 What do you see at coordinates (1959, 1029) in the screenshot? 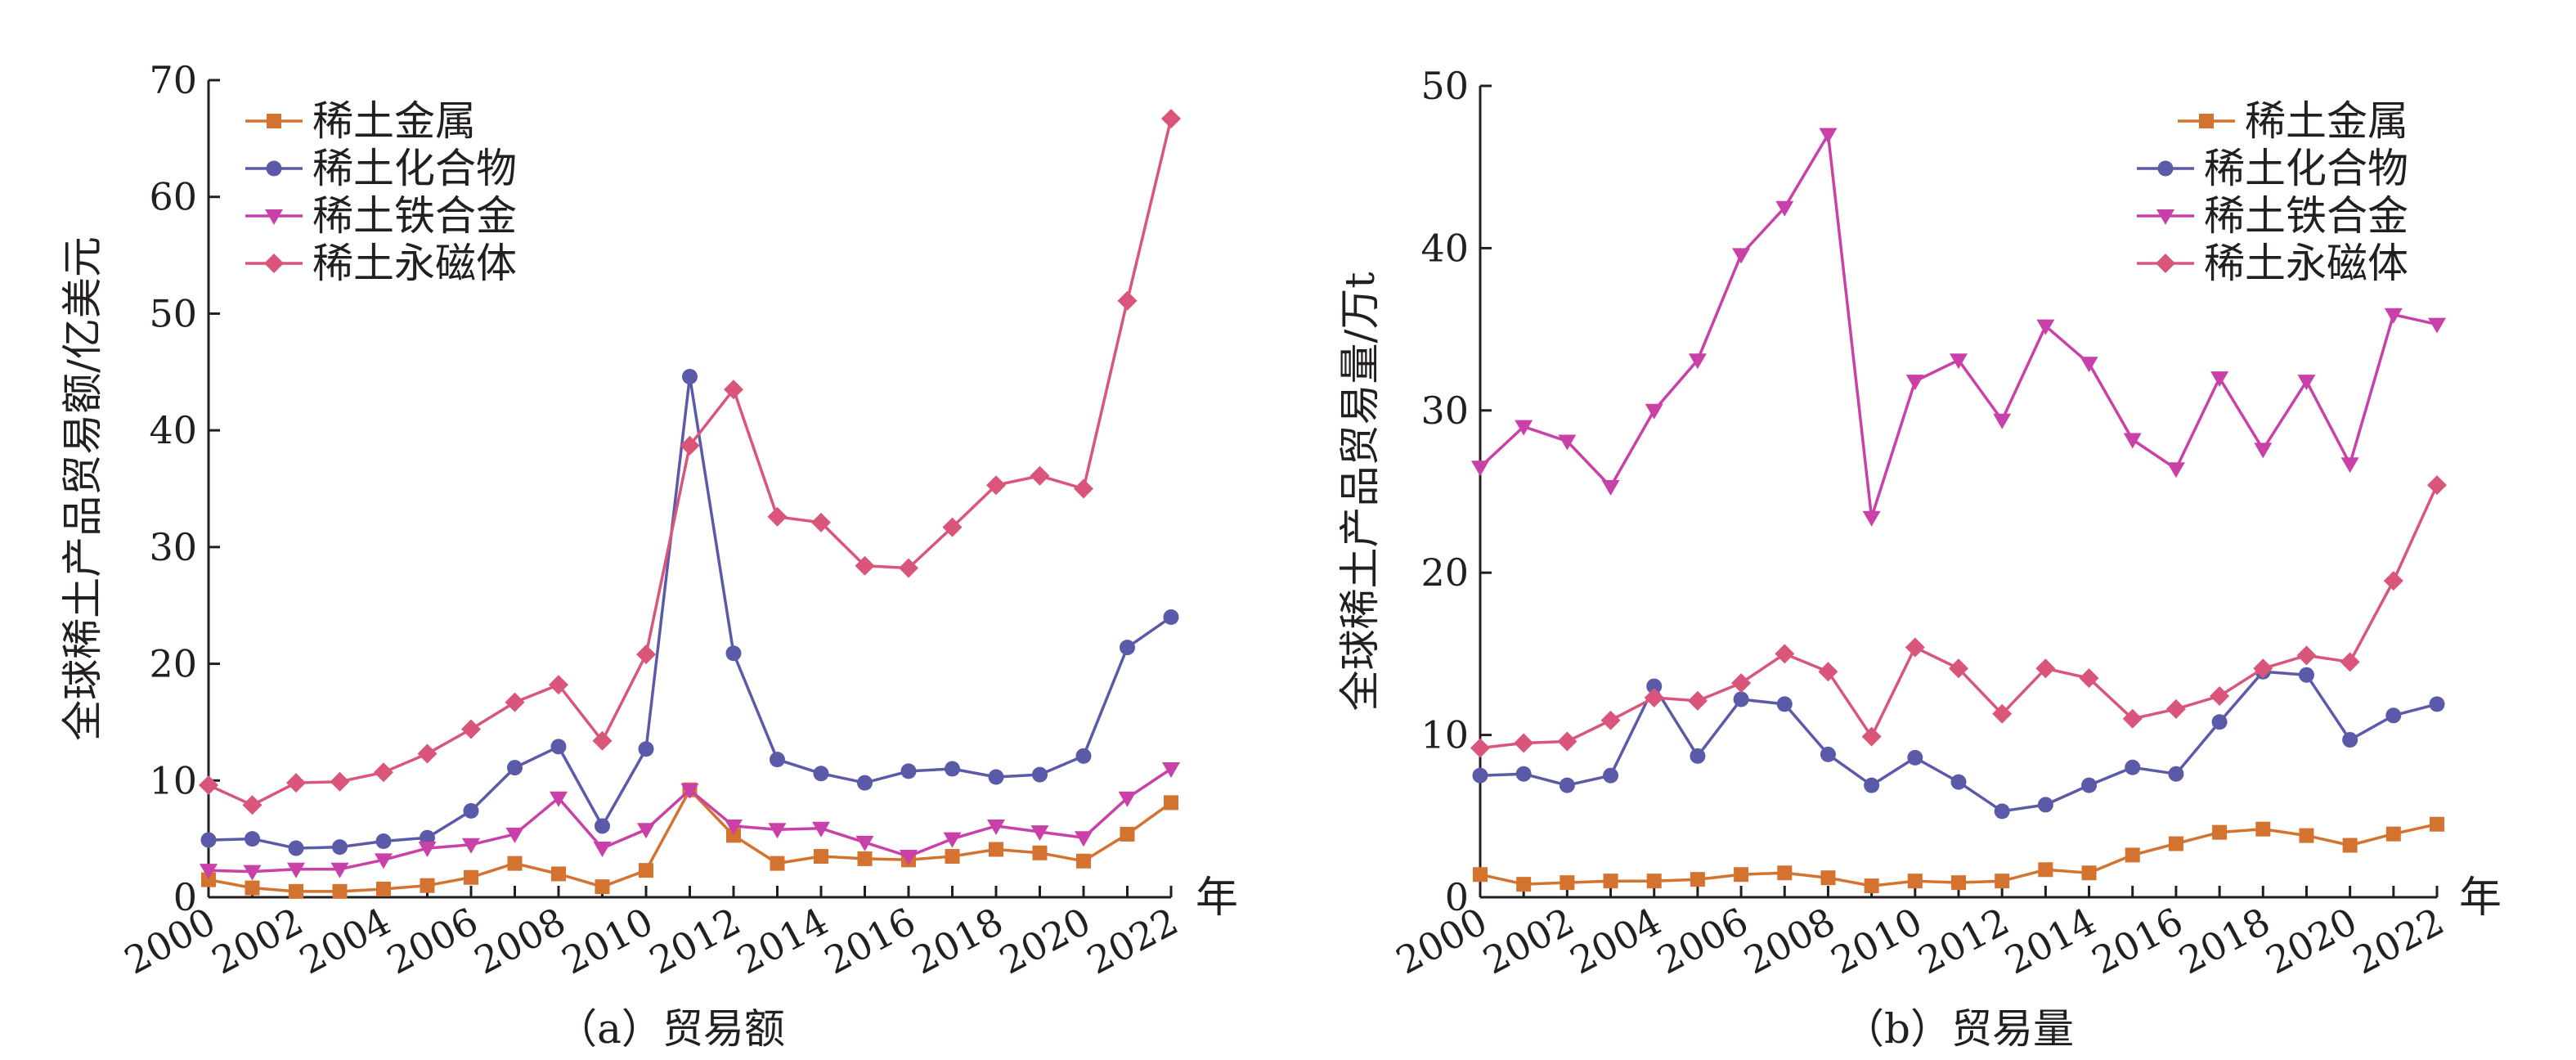
I see `panel-caption: （b）贸易量` at bounding box center [1959, 1029].